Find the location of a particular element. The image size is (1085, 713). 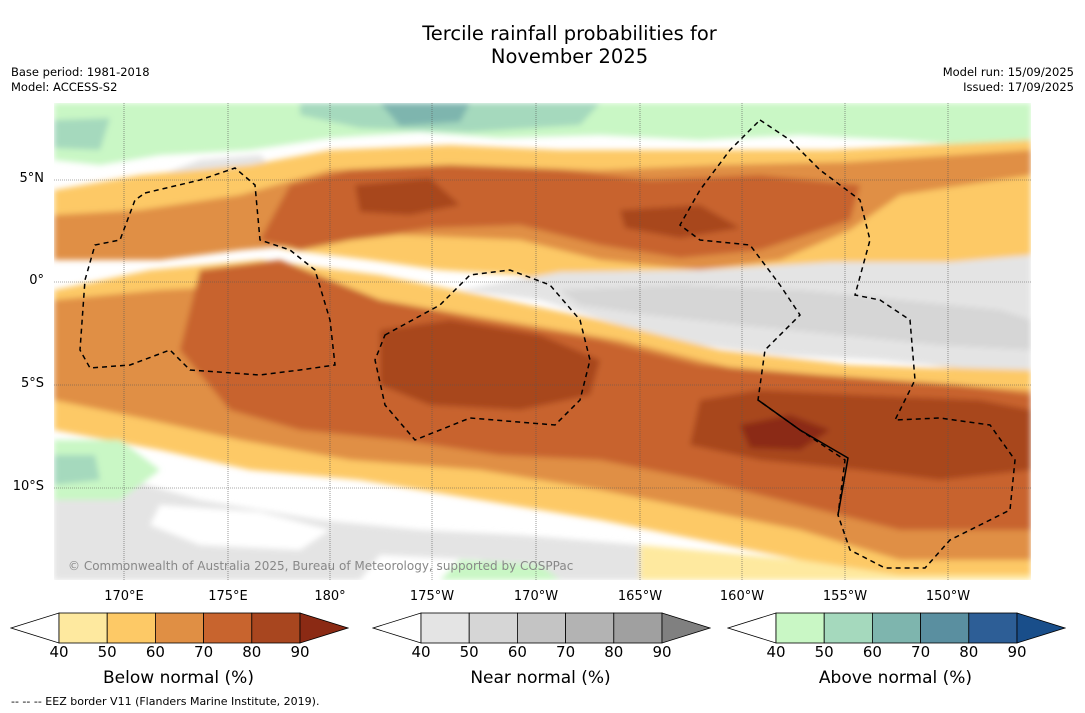

eez-border-solid is located at coordinates (803, 457).